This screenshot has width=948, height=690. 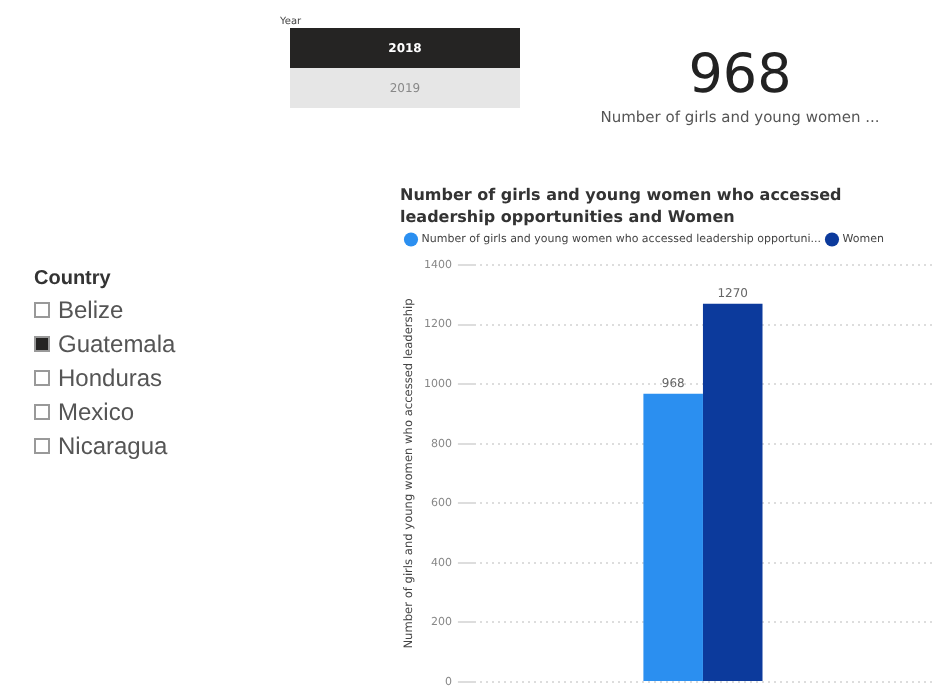 I want to click on text: Country, so click(x=73, y=279).